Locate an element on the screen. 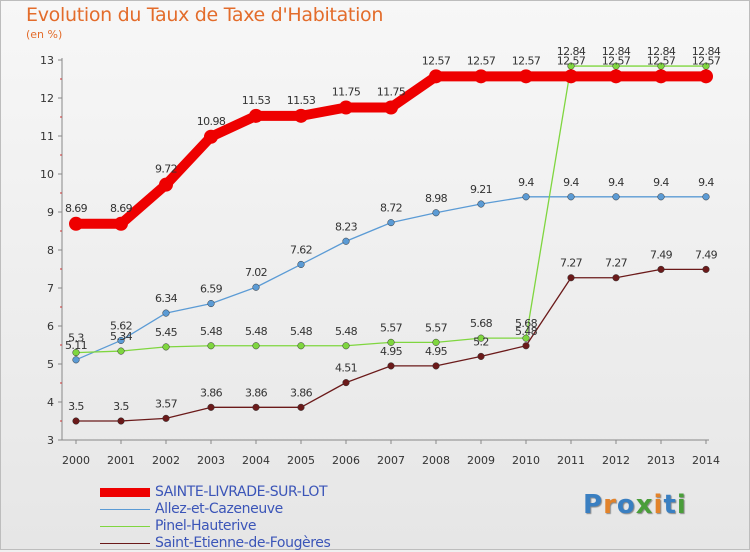 Image resolution: width=750 pixels, height=552 pixels. data-label: 4.51 is located at coordinates (346, 368).